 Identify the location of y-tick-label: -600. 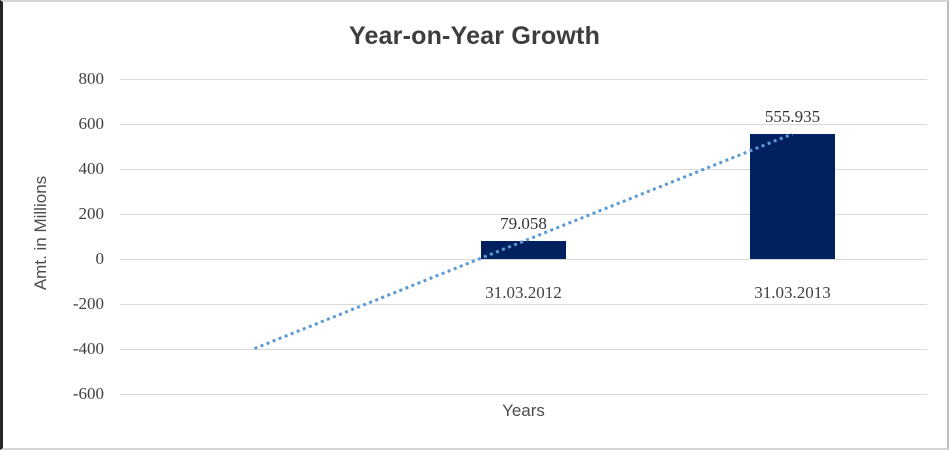
(88, 393).